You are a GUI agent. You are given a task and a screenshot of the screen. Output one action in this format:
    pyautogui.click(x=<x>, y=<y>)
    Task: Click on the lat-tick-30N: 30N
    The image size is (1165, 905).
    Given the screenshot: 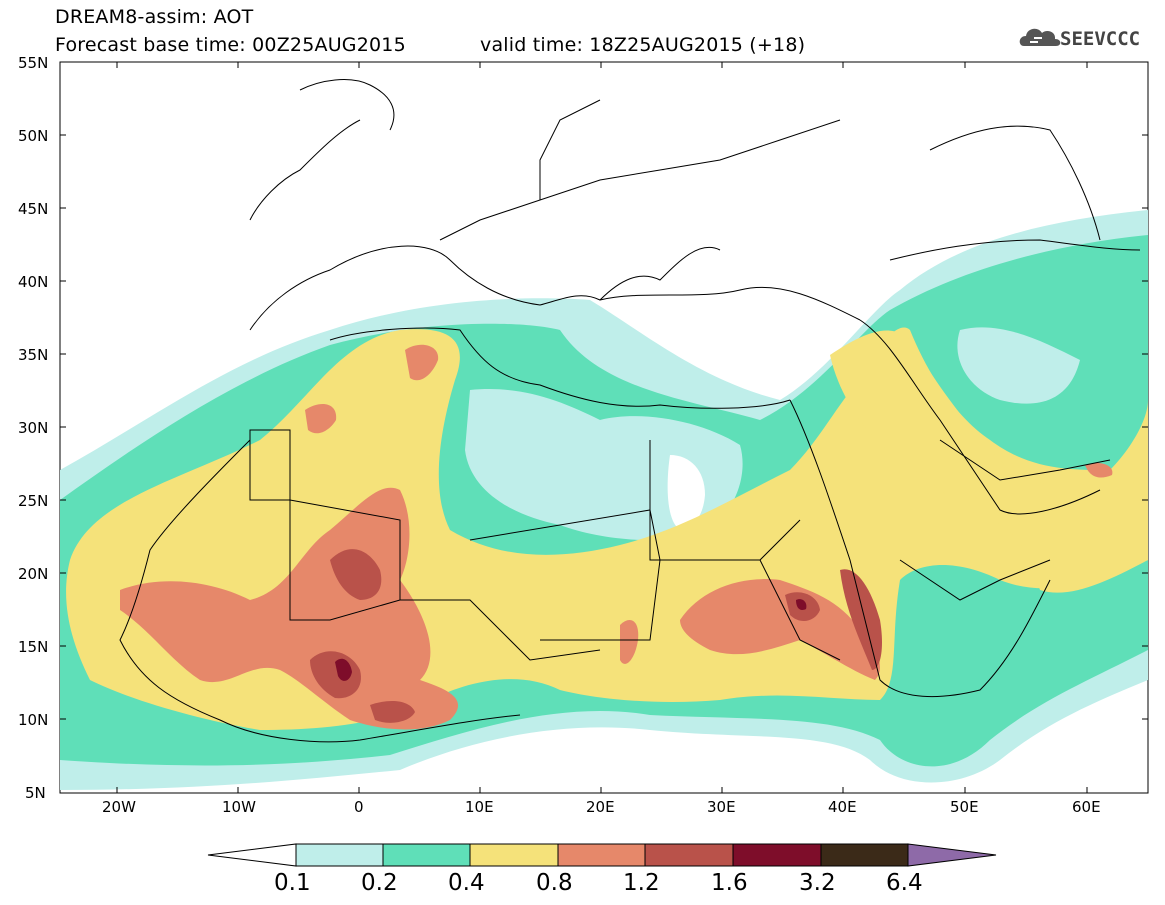 What is the action you would take?
    pyautogui.click(x=33, y=428)
    